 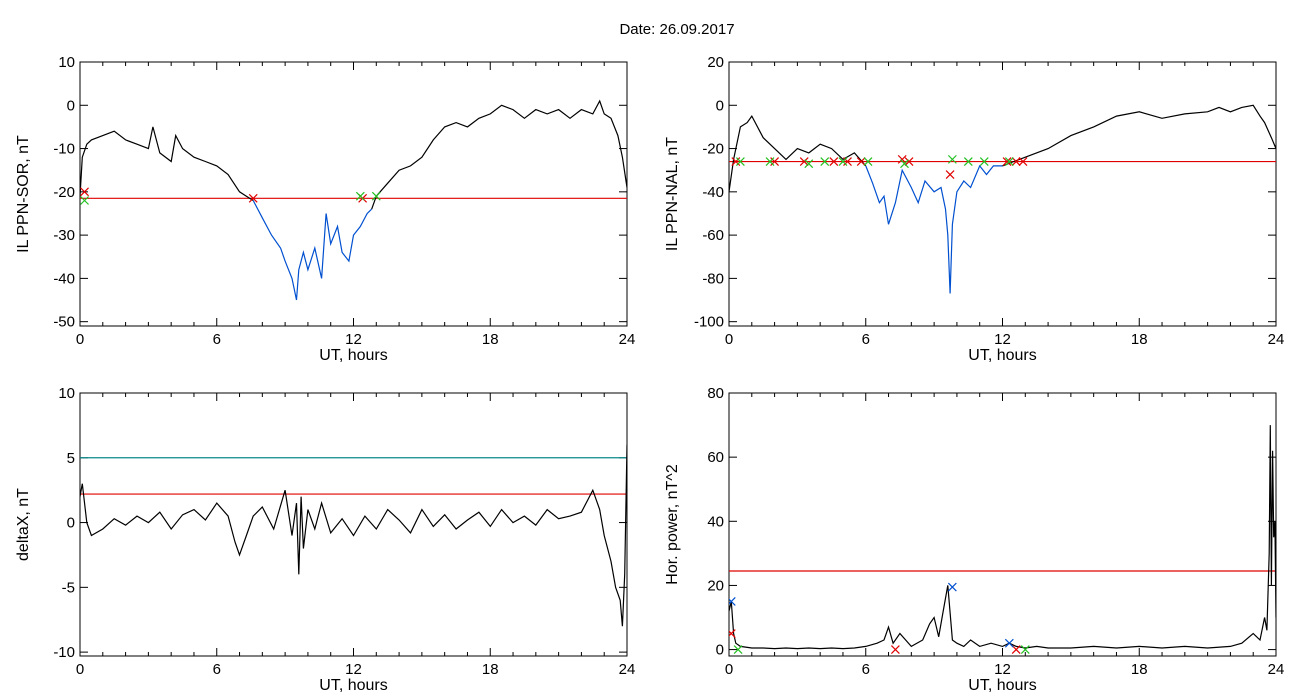 I want to click on y-axis-label: deltaX, nT, so click(x=23, y=524).